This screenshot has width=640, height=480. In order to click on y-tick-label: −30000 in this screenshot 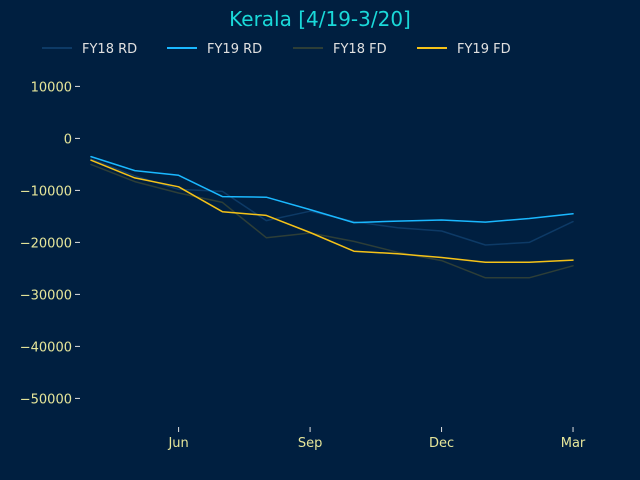, I will do `click(46, 295)`.